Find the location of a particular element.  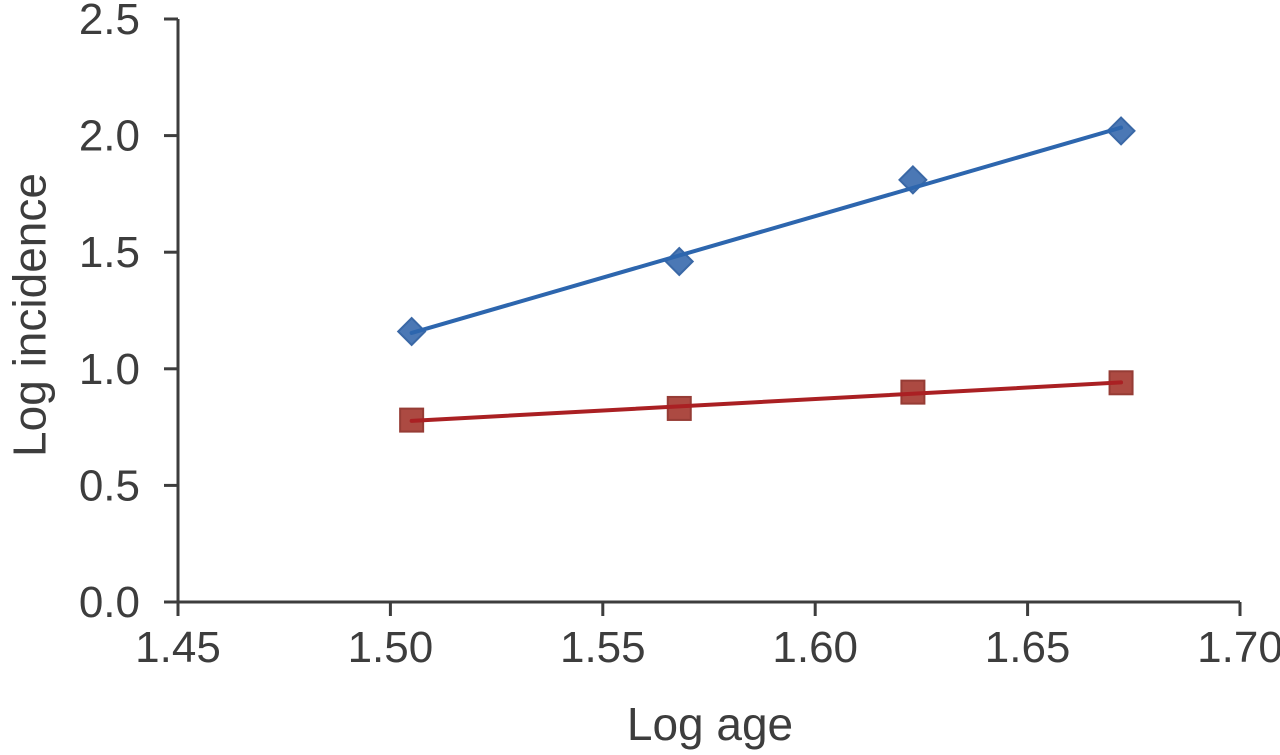

x-tick-label: 1.45 is located at coordinates (178, 647).